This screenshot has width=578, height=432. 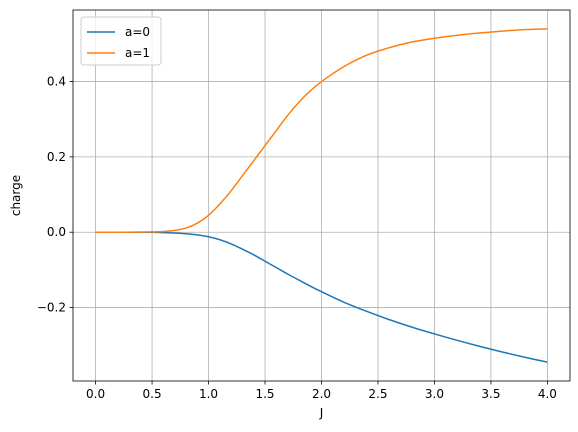 What do you see at coordinates (137, 32) in the screenshot?
I see `legend-label-a0: a=0` at bounding box center [137, 32].